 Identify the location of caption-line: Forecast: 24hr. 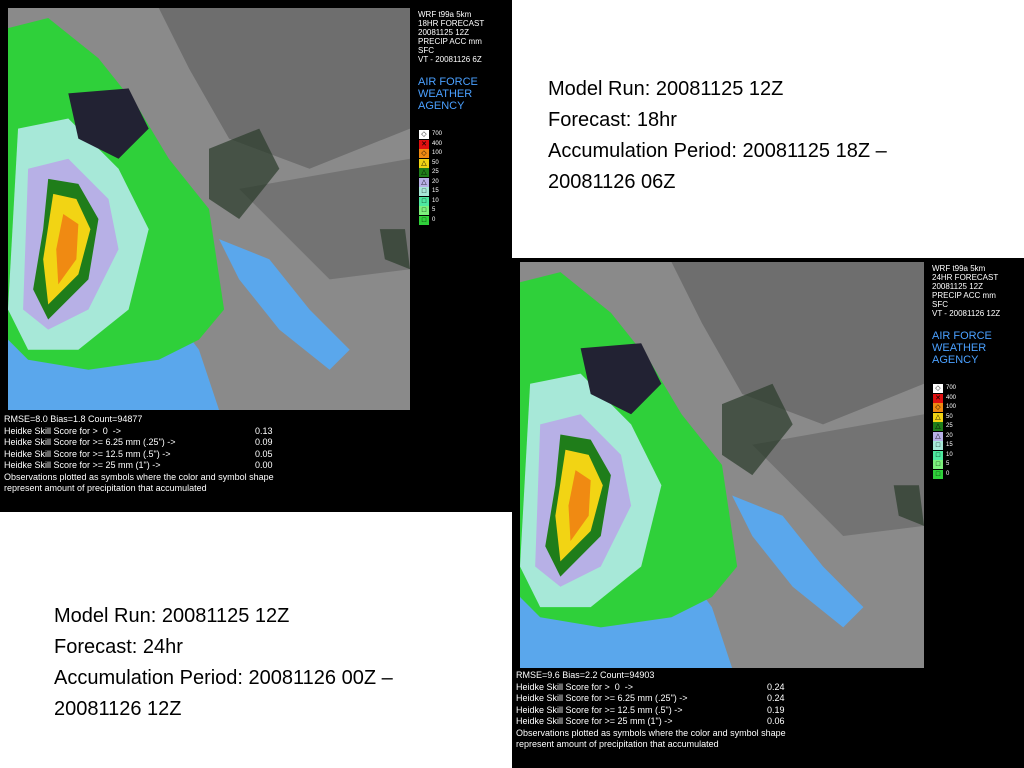
(118, 647).